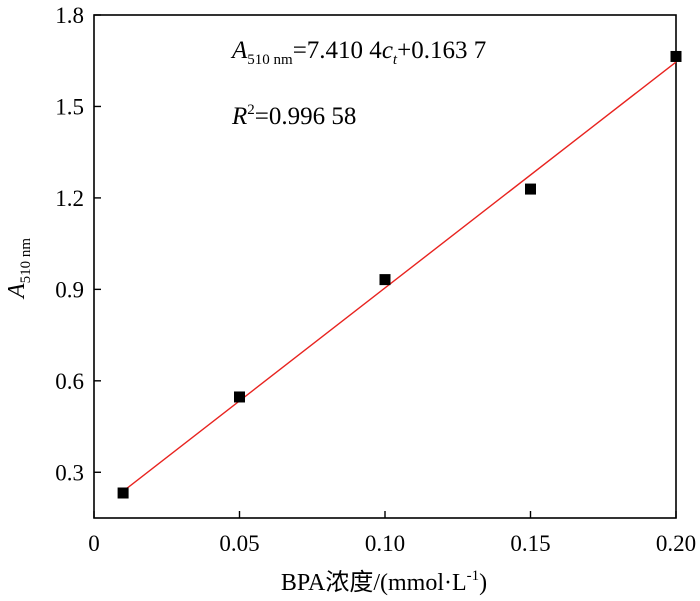 The height and width of the screenshot is (601, 700). I want to click on y-tick-label-4: 1.5, so click(69, 106).